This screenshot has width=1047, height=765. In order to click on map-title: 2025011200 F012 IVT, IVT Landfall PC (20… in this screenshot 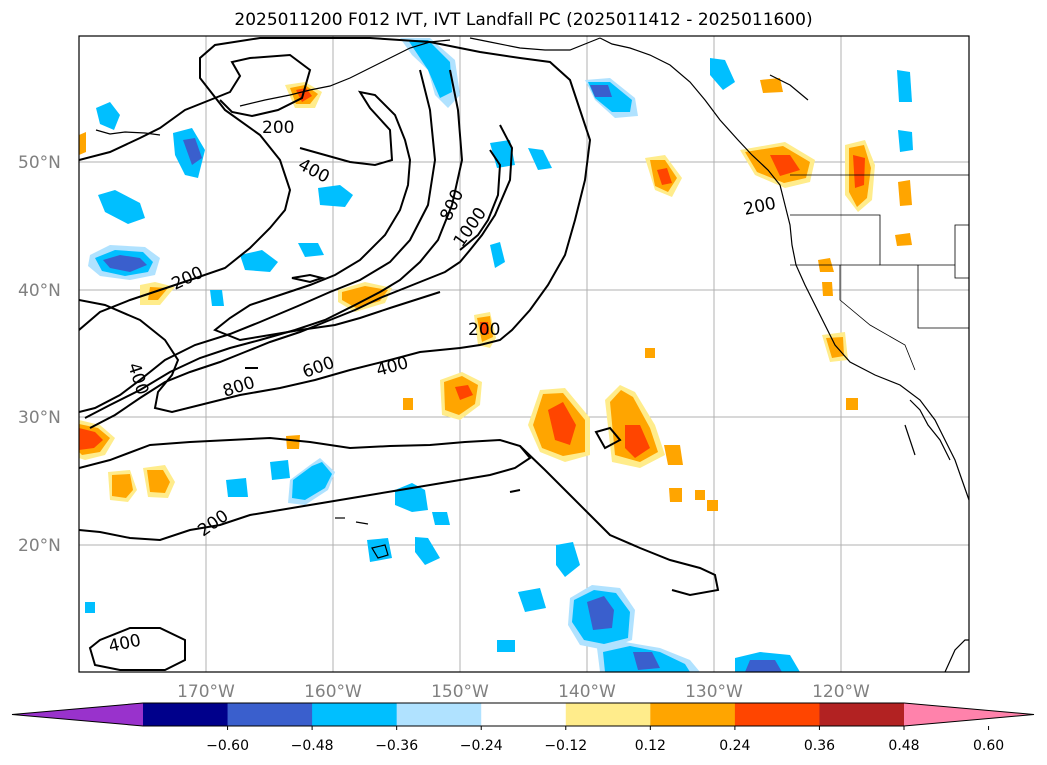, I will do `click(523, 20)`.